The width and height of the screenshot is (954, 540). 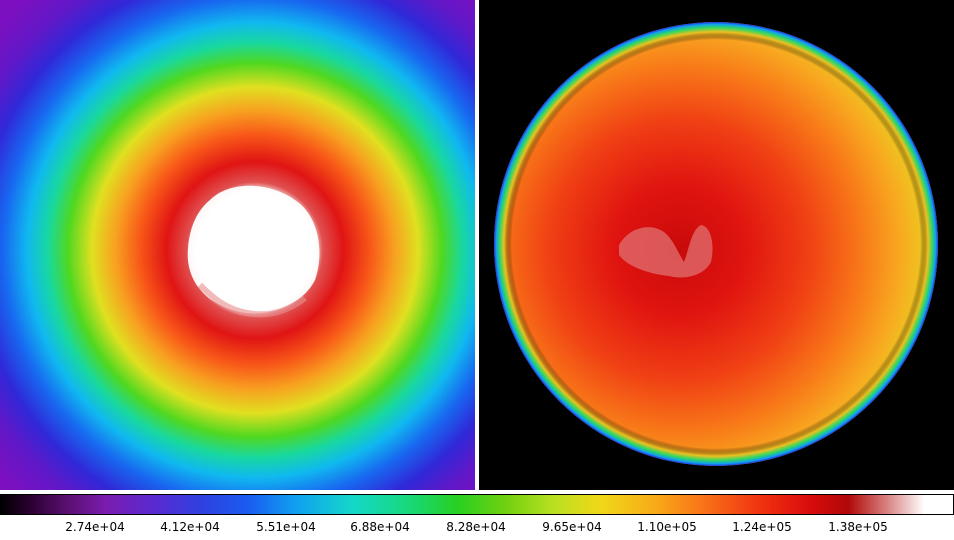 What do you see at coordinates (252, 300) in the screenshot?
I see `left-core-edge-detail` at bounding box center [252, 300].